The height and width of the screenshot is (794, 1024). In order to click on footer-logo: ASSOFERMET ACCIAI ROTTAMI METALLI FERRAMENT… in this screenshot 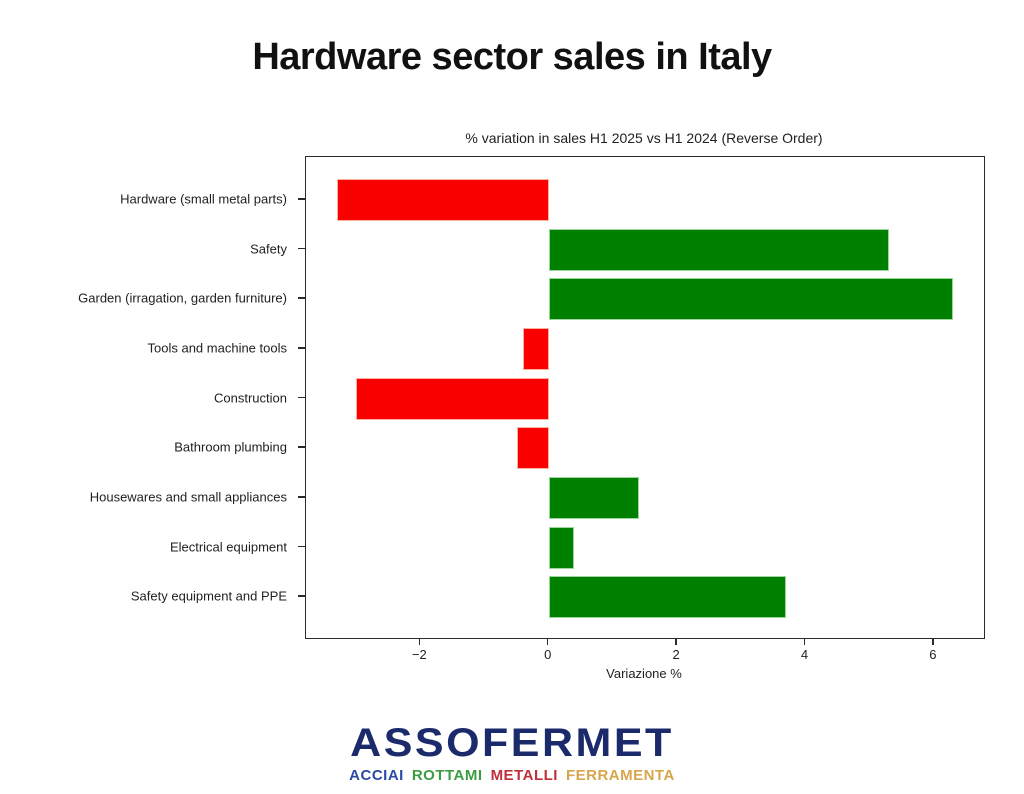, I will do `click(512, 753)`.